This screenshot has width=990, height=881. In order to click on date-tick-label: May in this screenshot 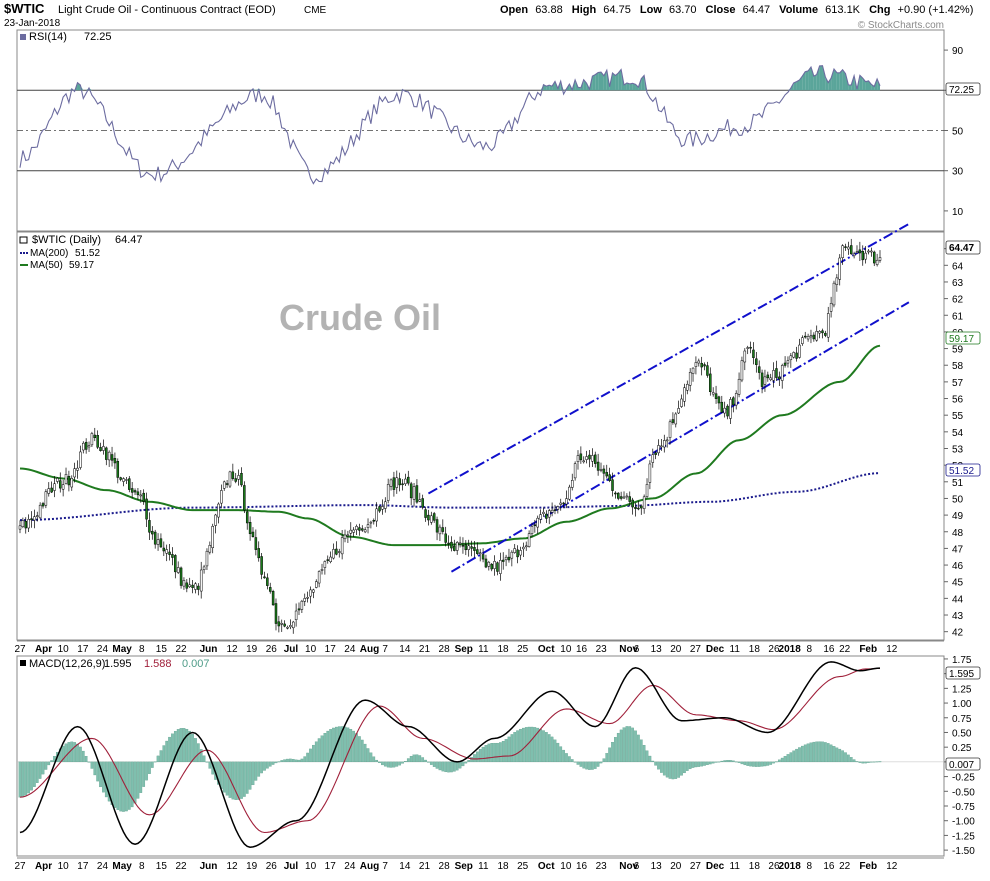, I will do `click(122, 866)`.